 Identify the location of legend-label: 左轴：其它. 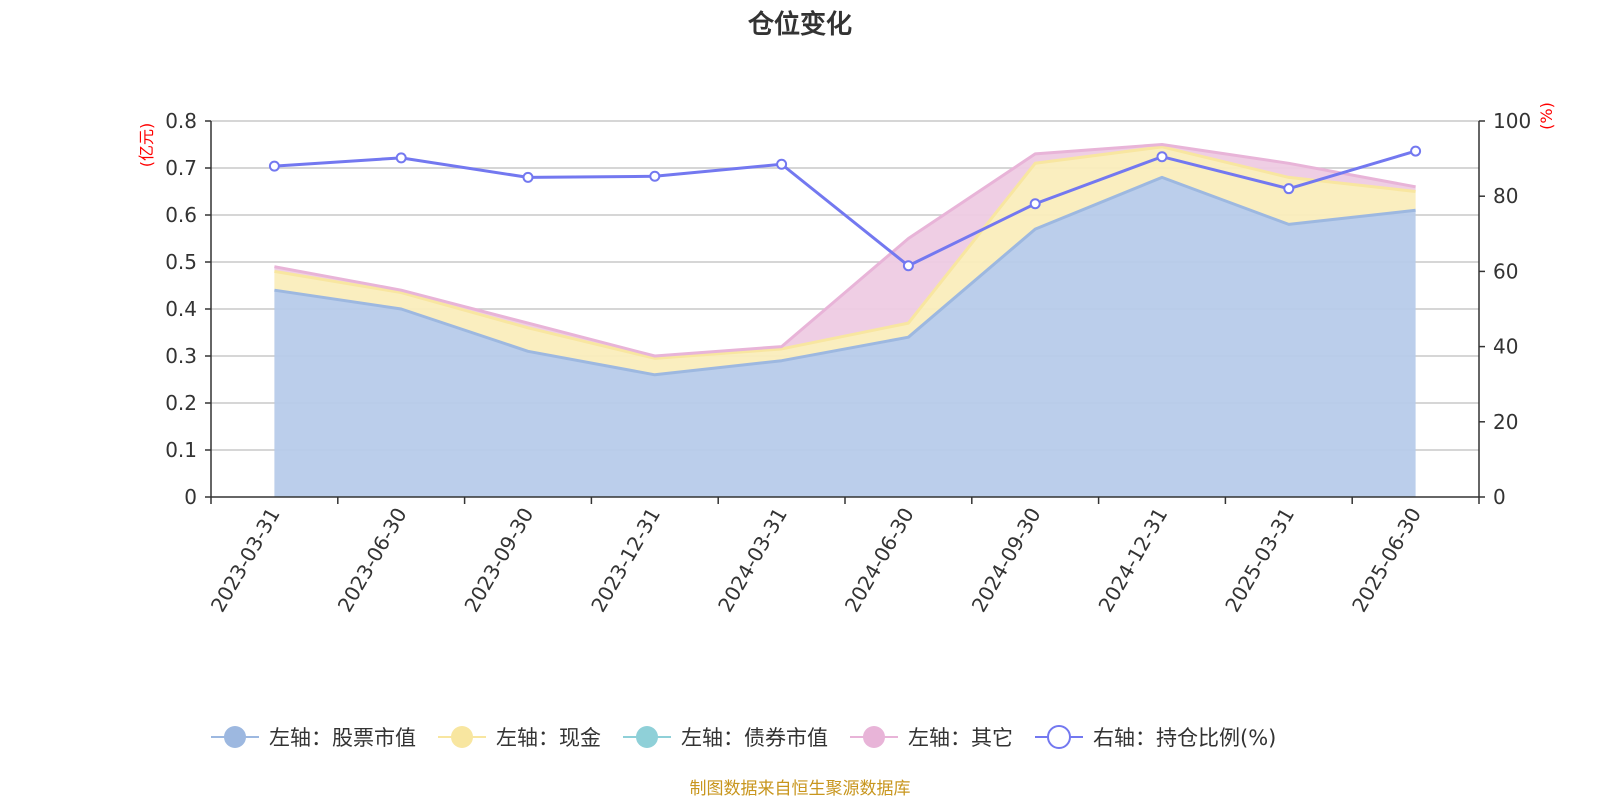
(960, 738).